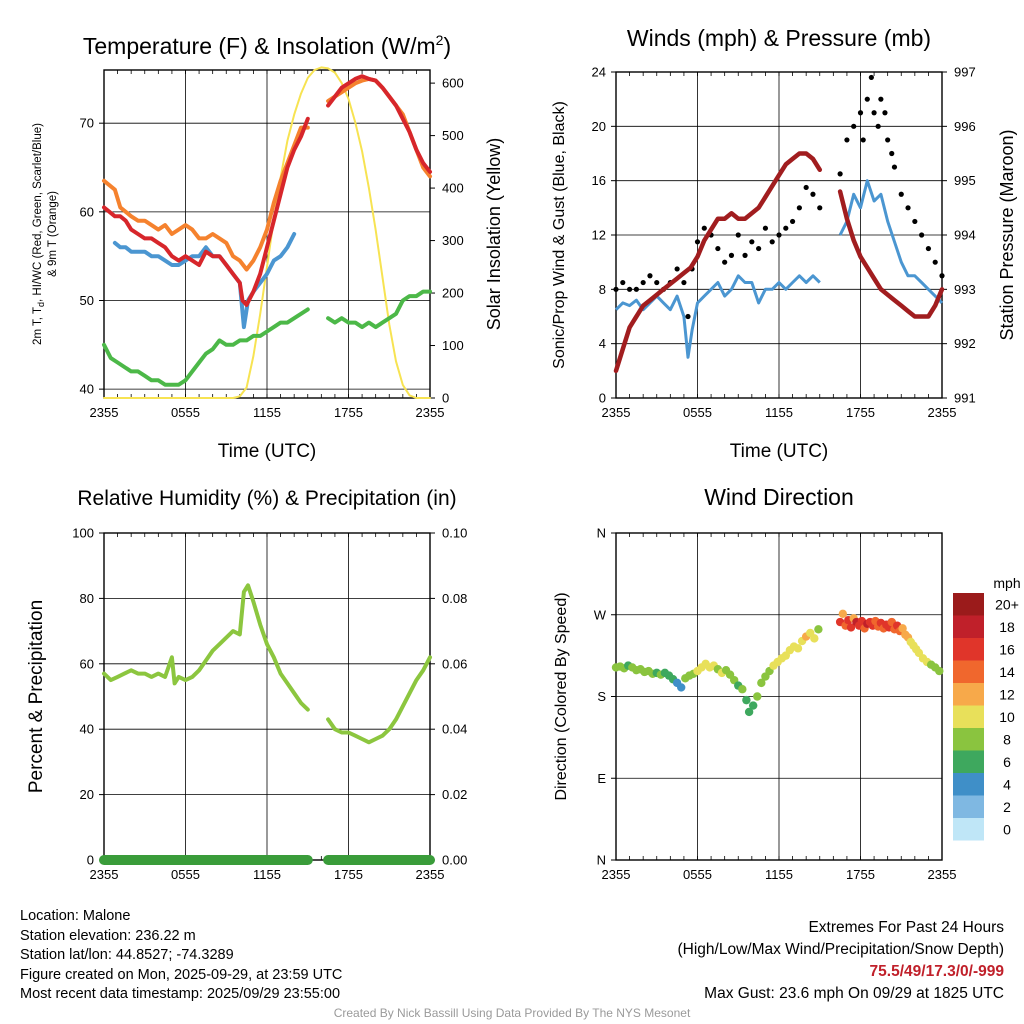  I want to click on ylabel-rest: , HI/WC (Red, Green, Scarlet/Blue), so click(38, 212).